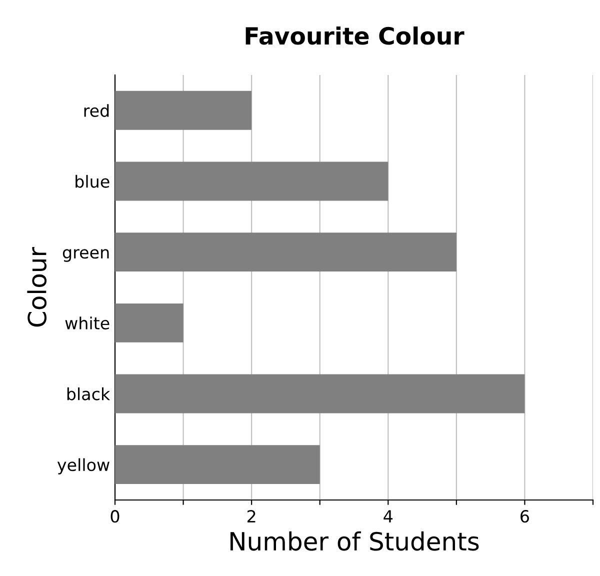 The image size is (600, 576). What do you see at coordinates (83, 466) in the screenshot?
I see `y-tick-label: yellow` at bounding box center [83, 466].